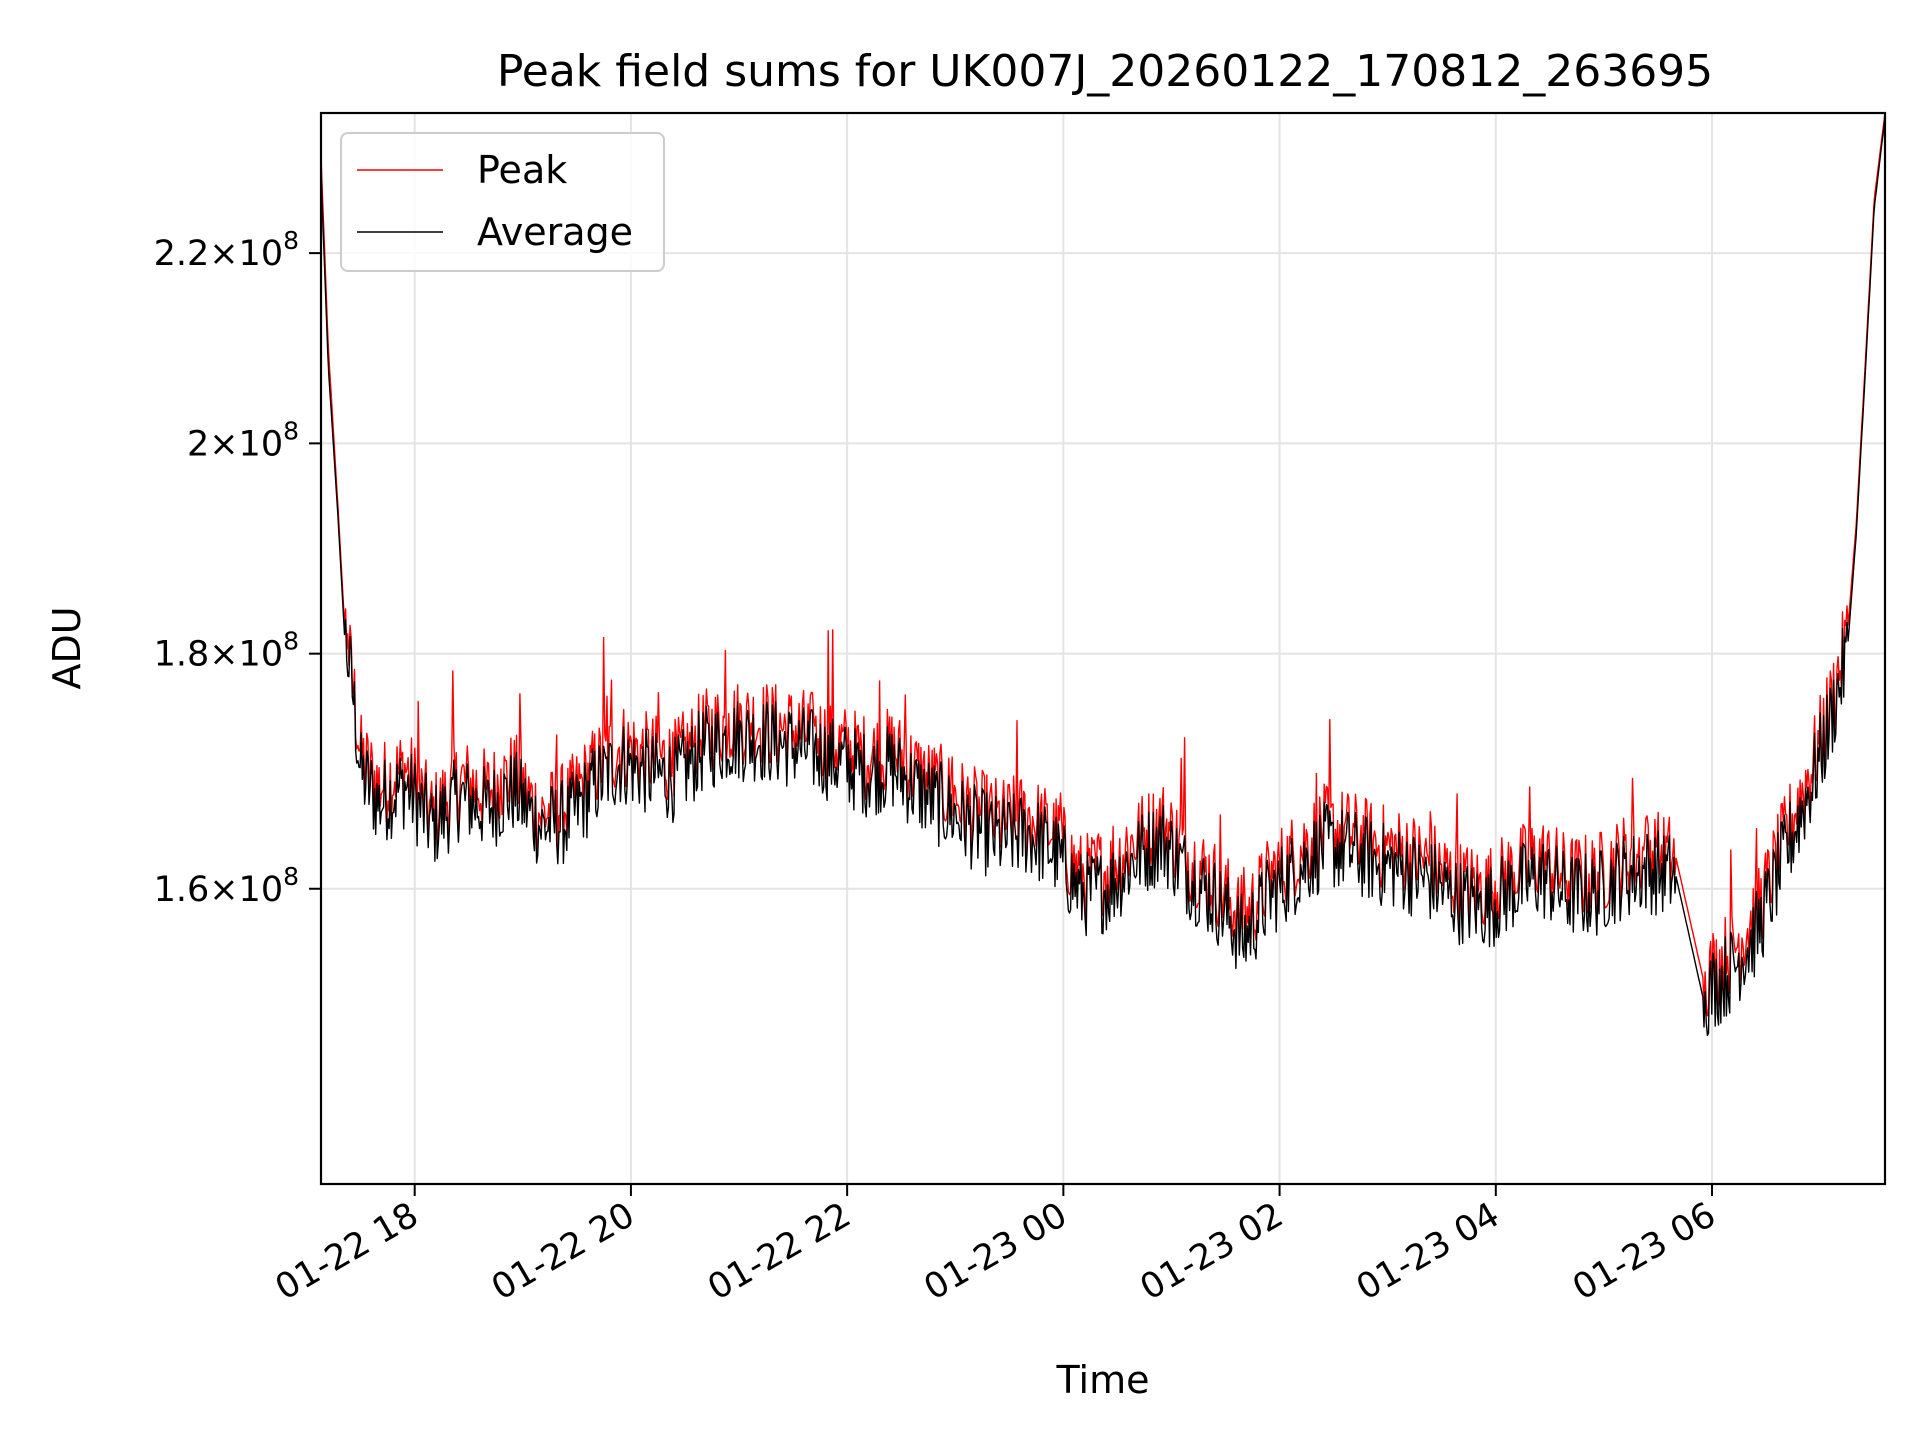  Describe the element at coordinates (522, 170) in the screenshot. I see `legend-label-peak: Peak` at that location.